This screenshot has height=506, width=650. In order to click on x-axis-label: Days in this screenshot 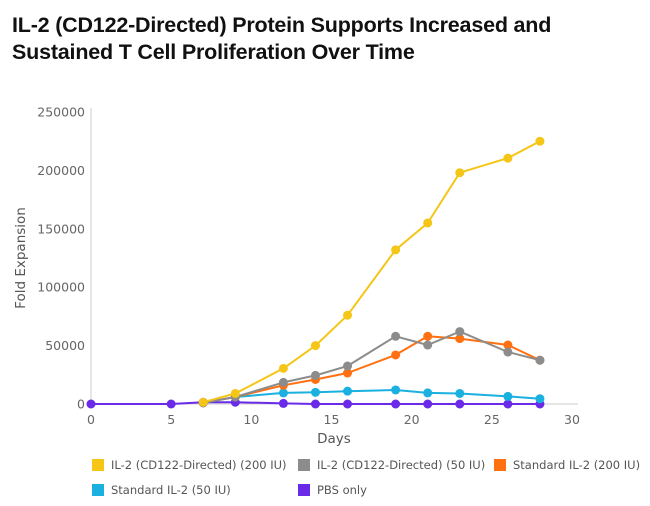, I will do `click(334, 439)`.